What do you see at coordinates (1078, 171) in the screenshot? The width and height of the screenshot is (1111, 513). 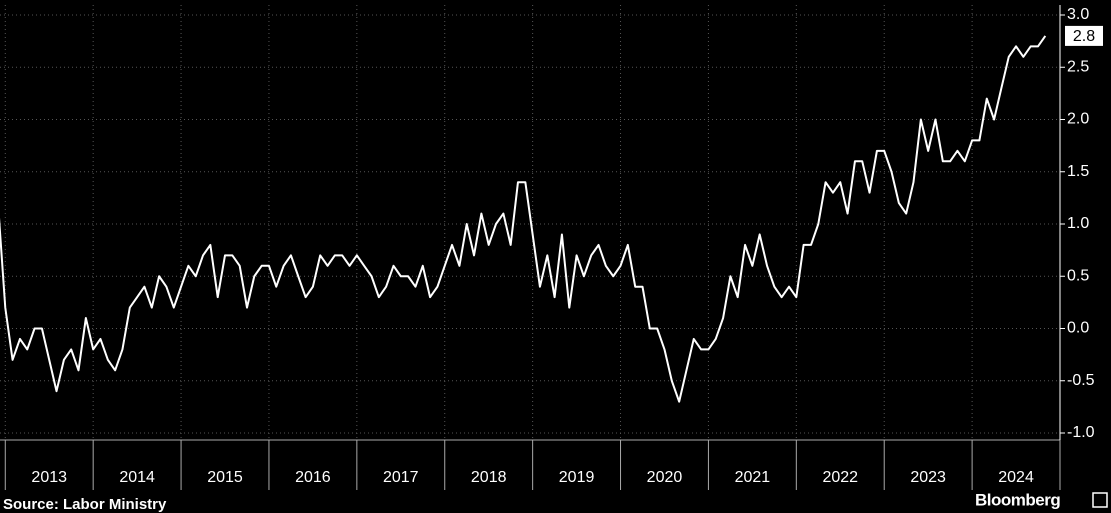 I see `y-tick-label: 1.5` at bounding box center [1078, 171].